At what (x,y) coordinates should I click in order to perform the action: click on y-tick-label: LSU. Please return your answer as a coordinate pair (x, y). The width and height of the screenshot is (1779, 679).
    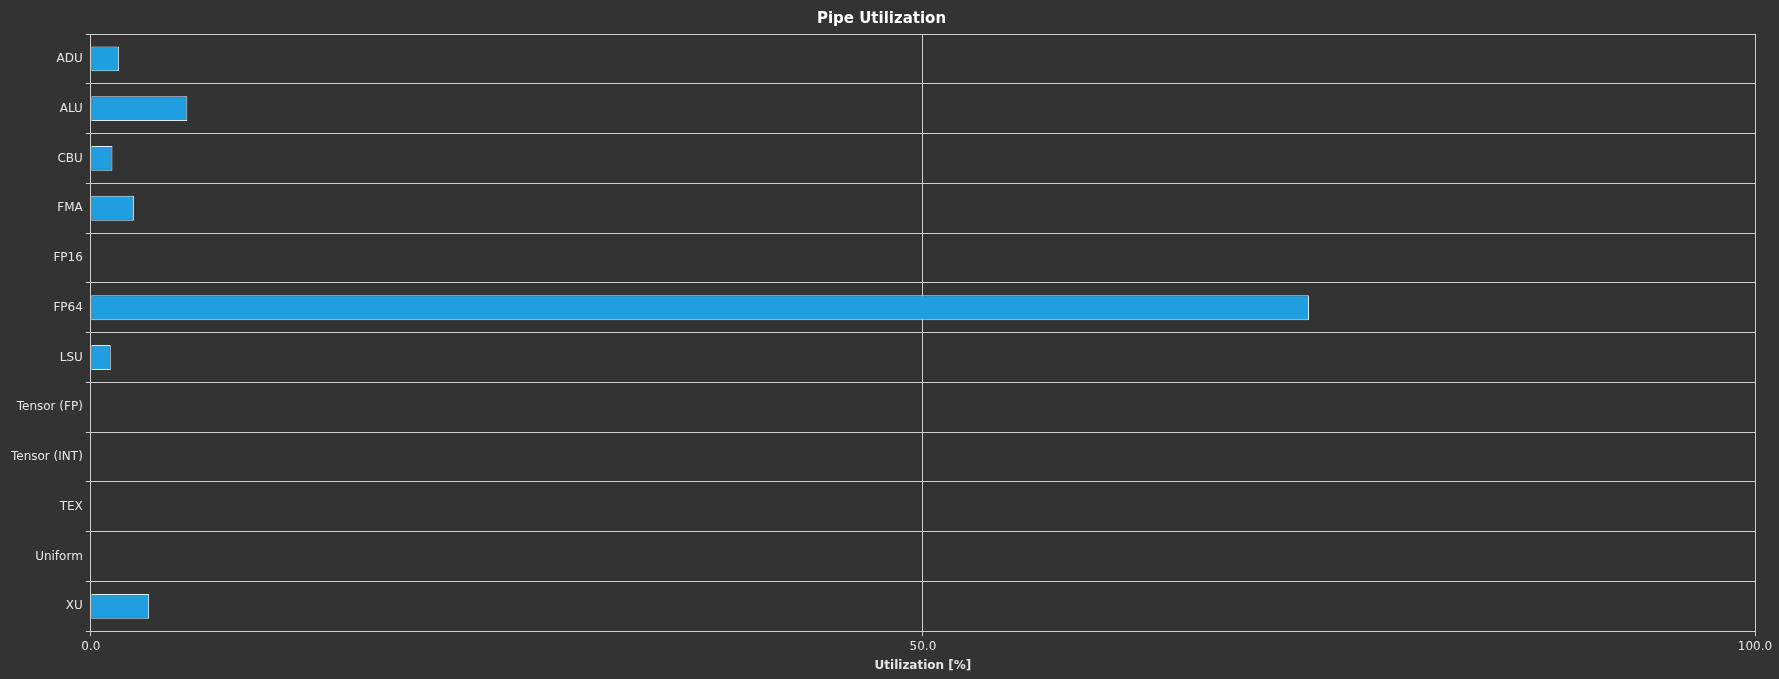
    Looking at the image, I should click on (71, 356).